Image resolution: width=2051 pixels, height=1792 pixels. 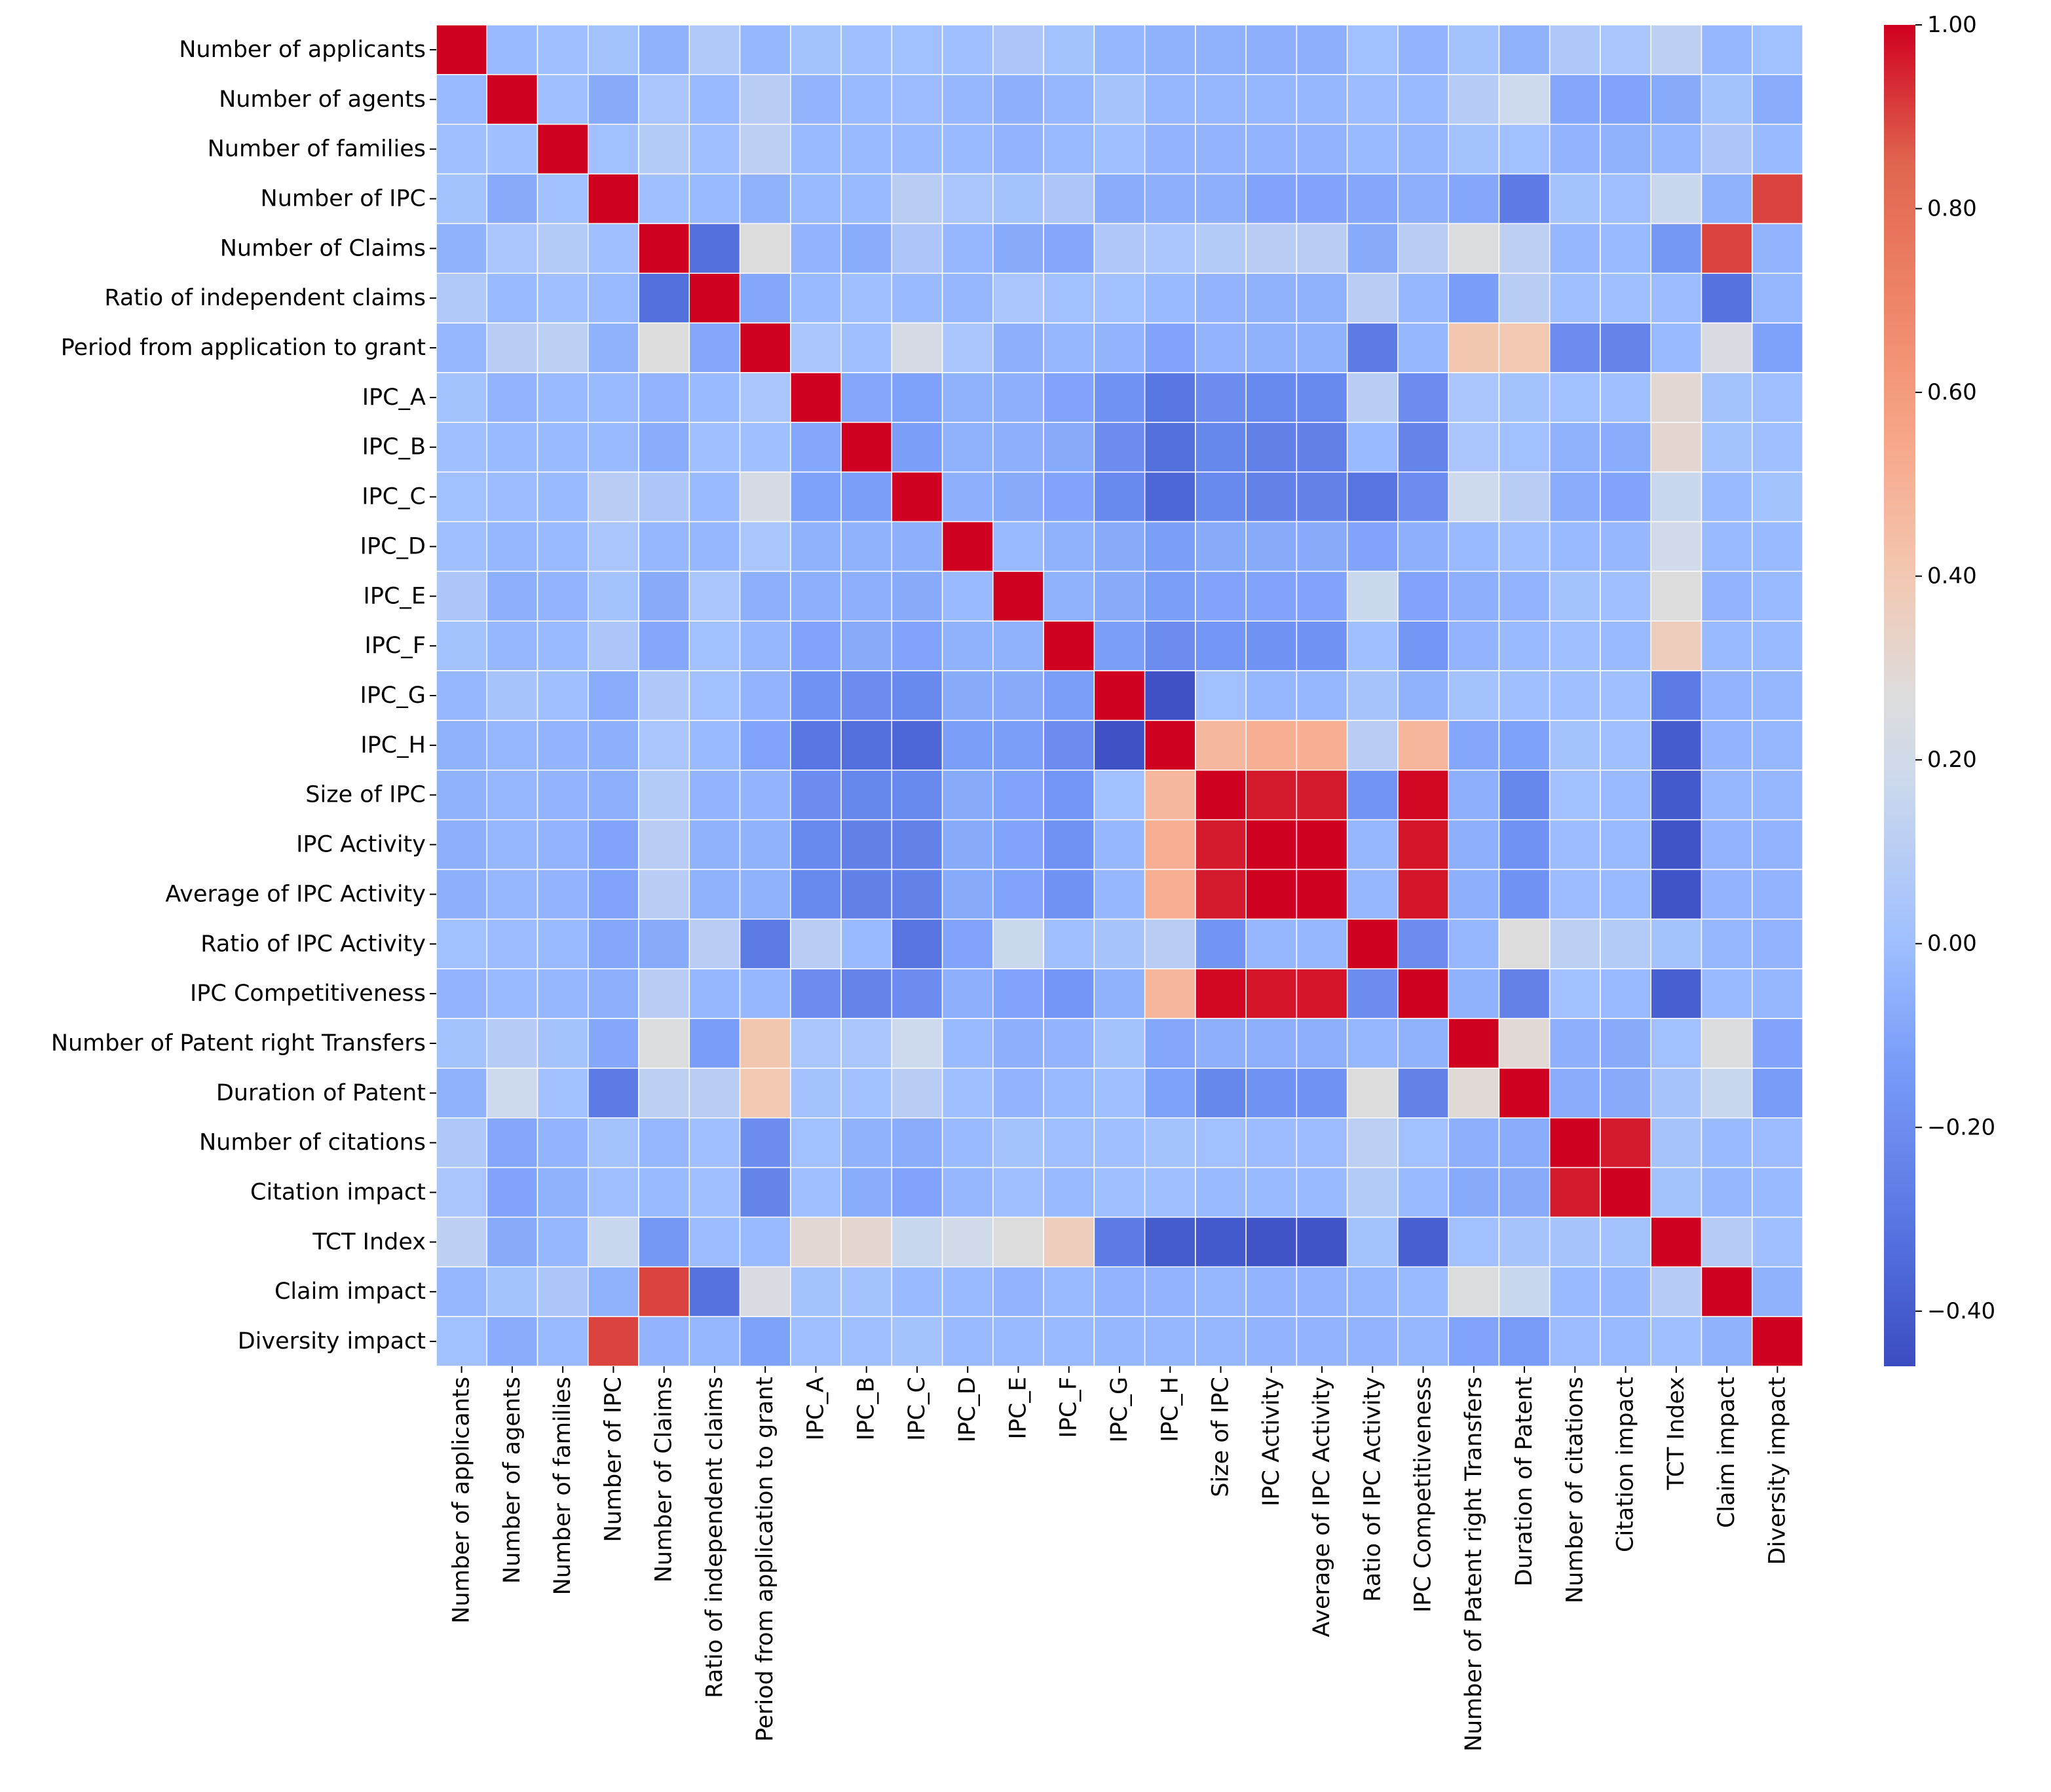 What do you see at coordinates (393, 695) in the screenshot?
I see `row-label: IPC_G` at bounding box center [393, 695].